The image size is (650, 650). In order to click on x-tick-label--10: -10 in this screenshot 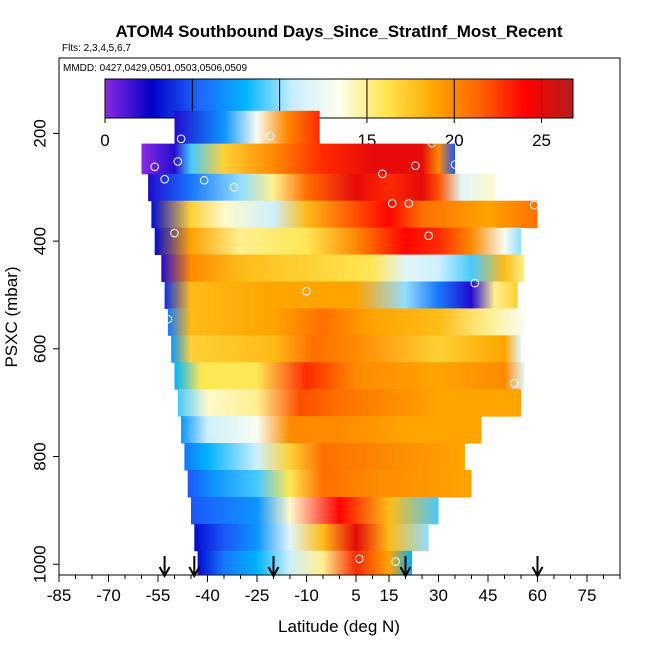, I will do `click(306, 595)`.